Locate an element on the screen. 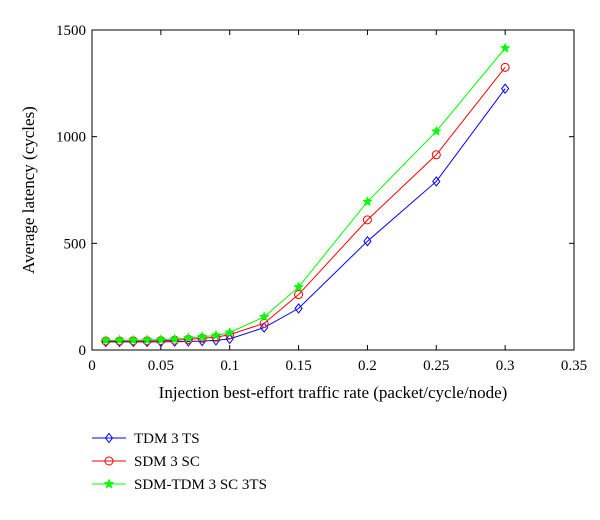 The height and width of the screenshot is (520, 600). legend-label: SDM-TDM 3 SC 3TS is located at coordinates (200, 485).